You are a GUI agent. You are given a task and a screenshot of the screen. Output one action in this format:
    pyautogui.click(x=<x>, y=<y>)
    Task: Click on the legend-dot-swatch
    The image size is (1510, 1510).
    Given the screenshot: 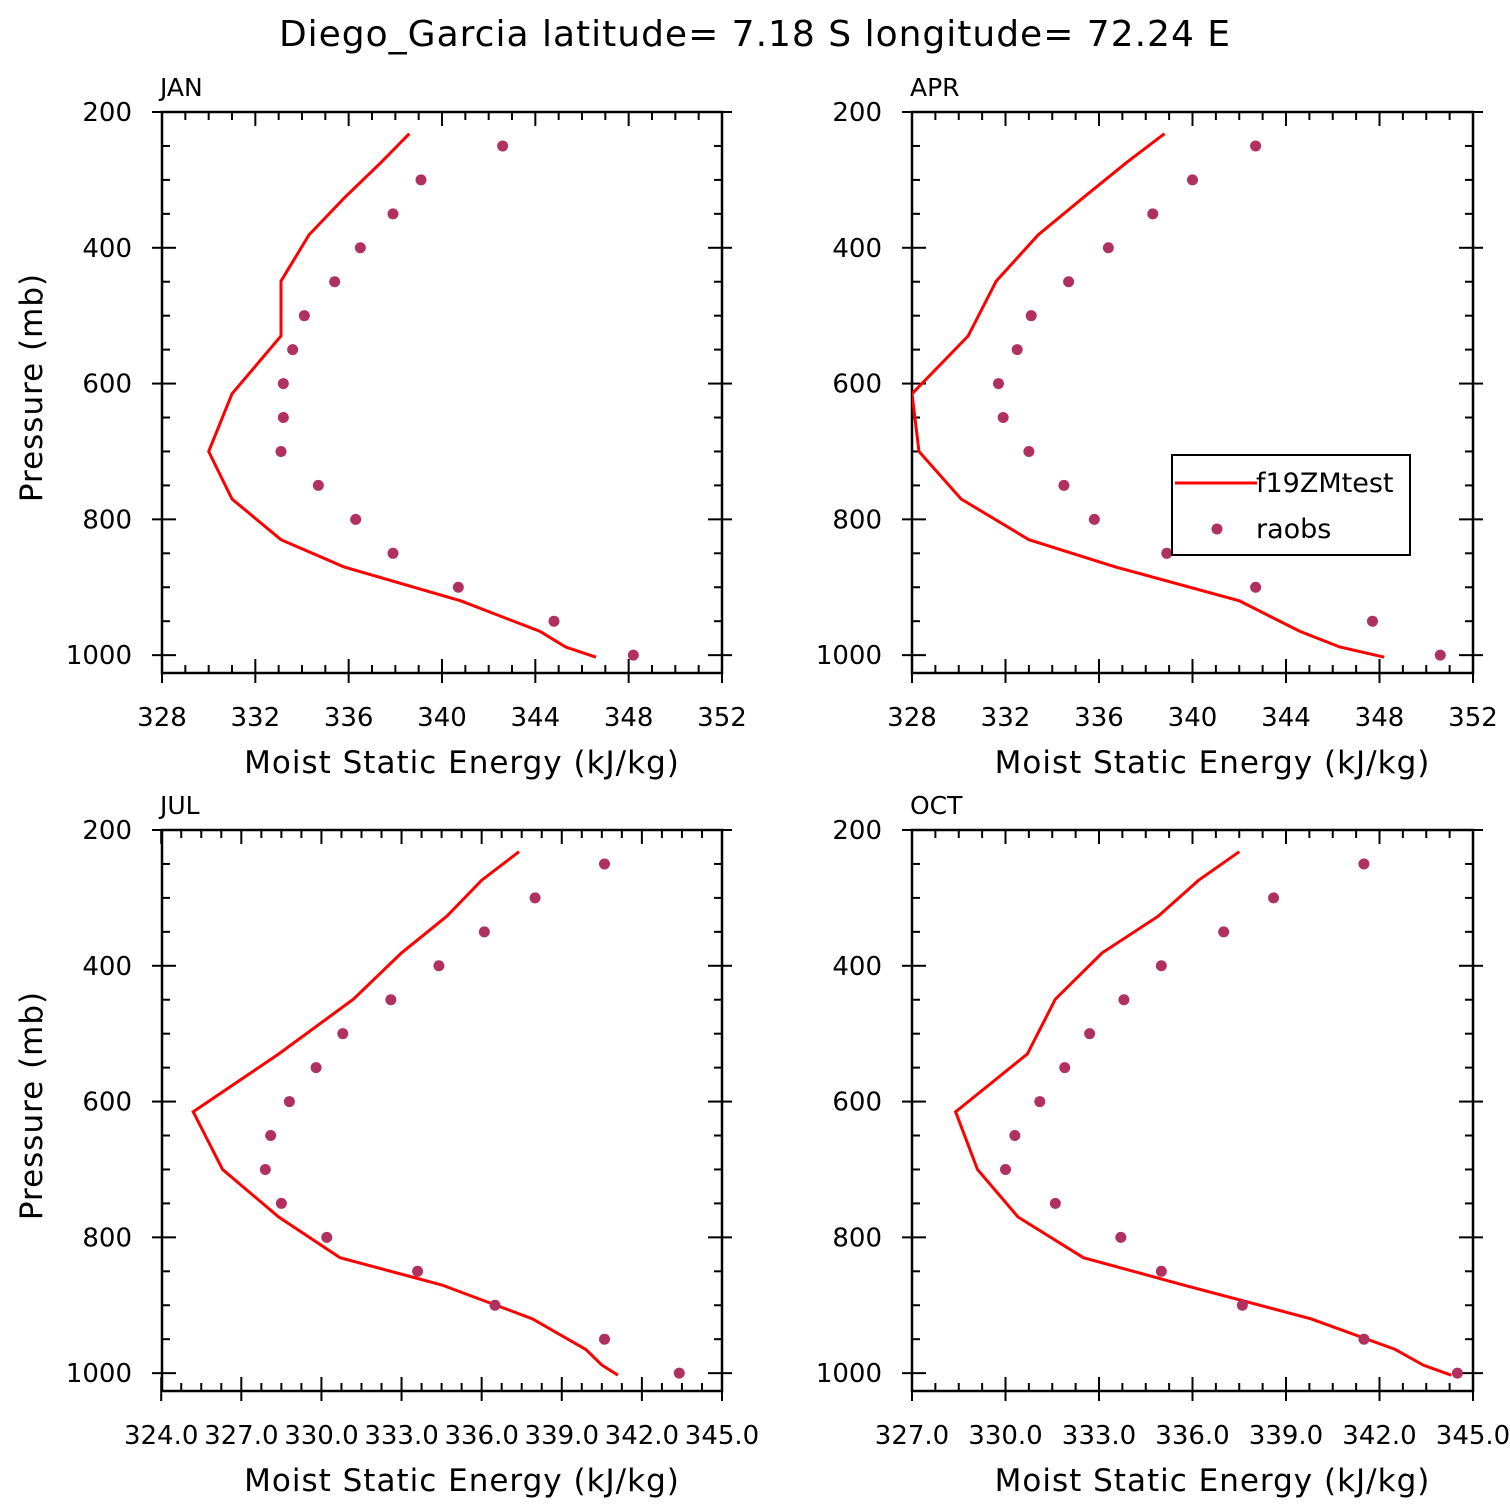 What is the action you would take?
    pyautogui.click(x=1217, y=529)
    